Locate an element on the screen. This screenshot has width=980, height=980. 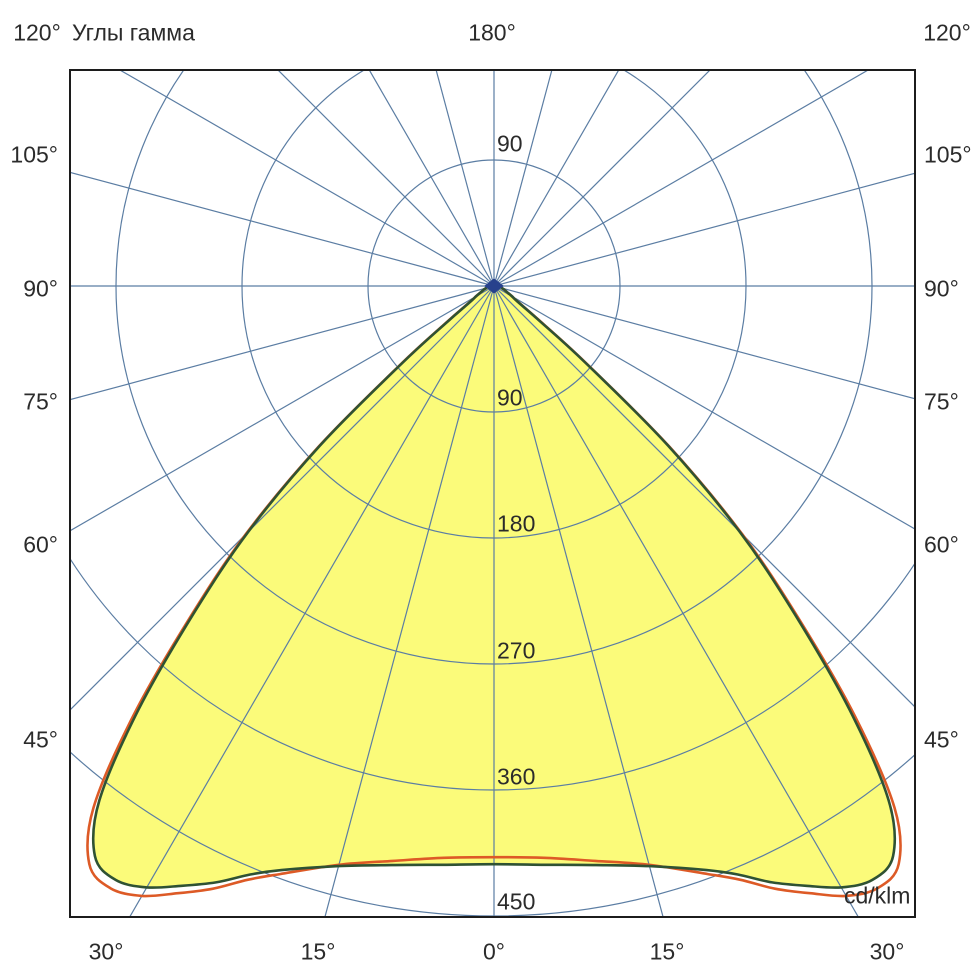
radial-tick-label-450: 450 is located at coordinates (516, 901).